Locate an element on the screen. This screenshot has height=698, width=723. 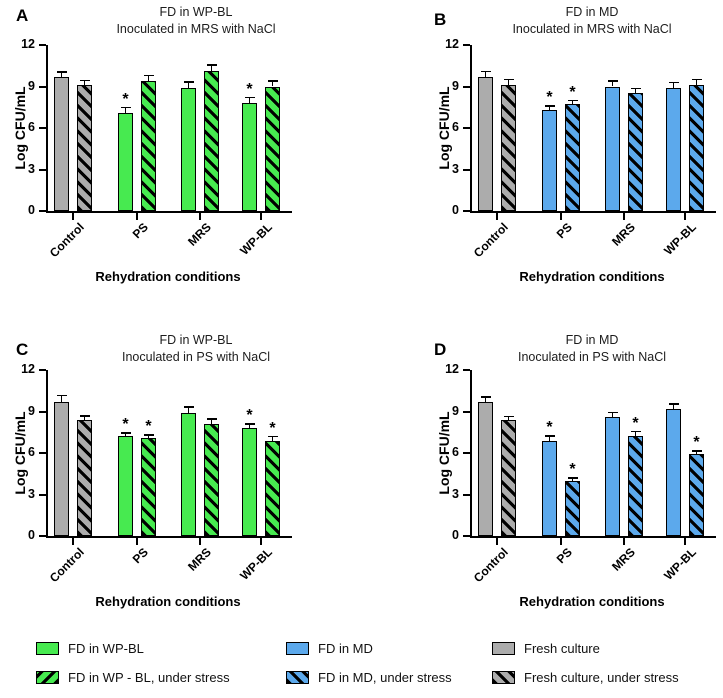
legend-label: FD in WP - BL, under stress is located at coordinates (149, 677).